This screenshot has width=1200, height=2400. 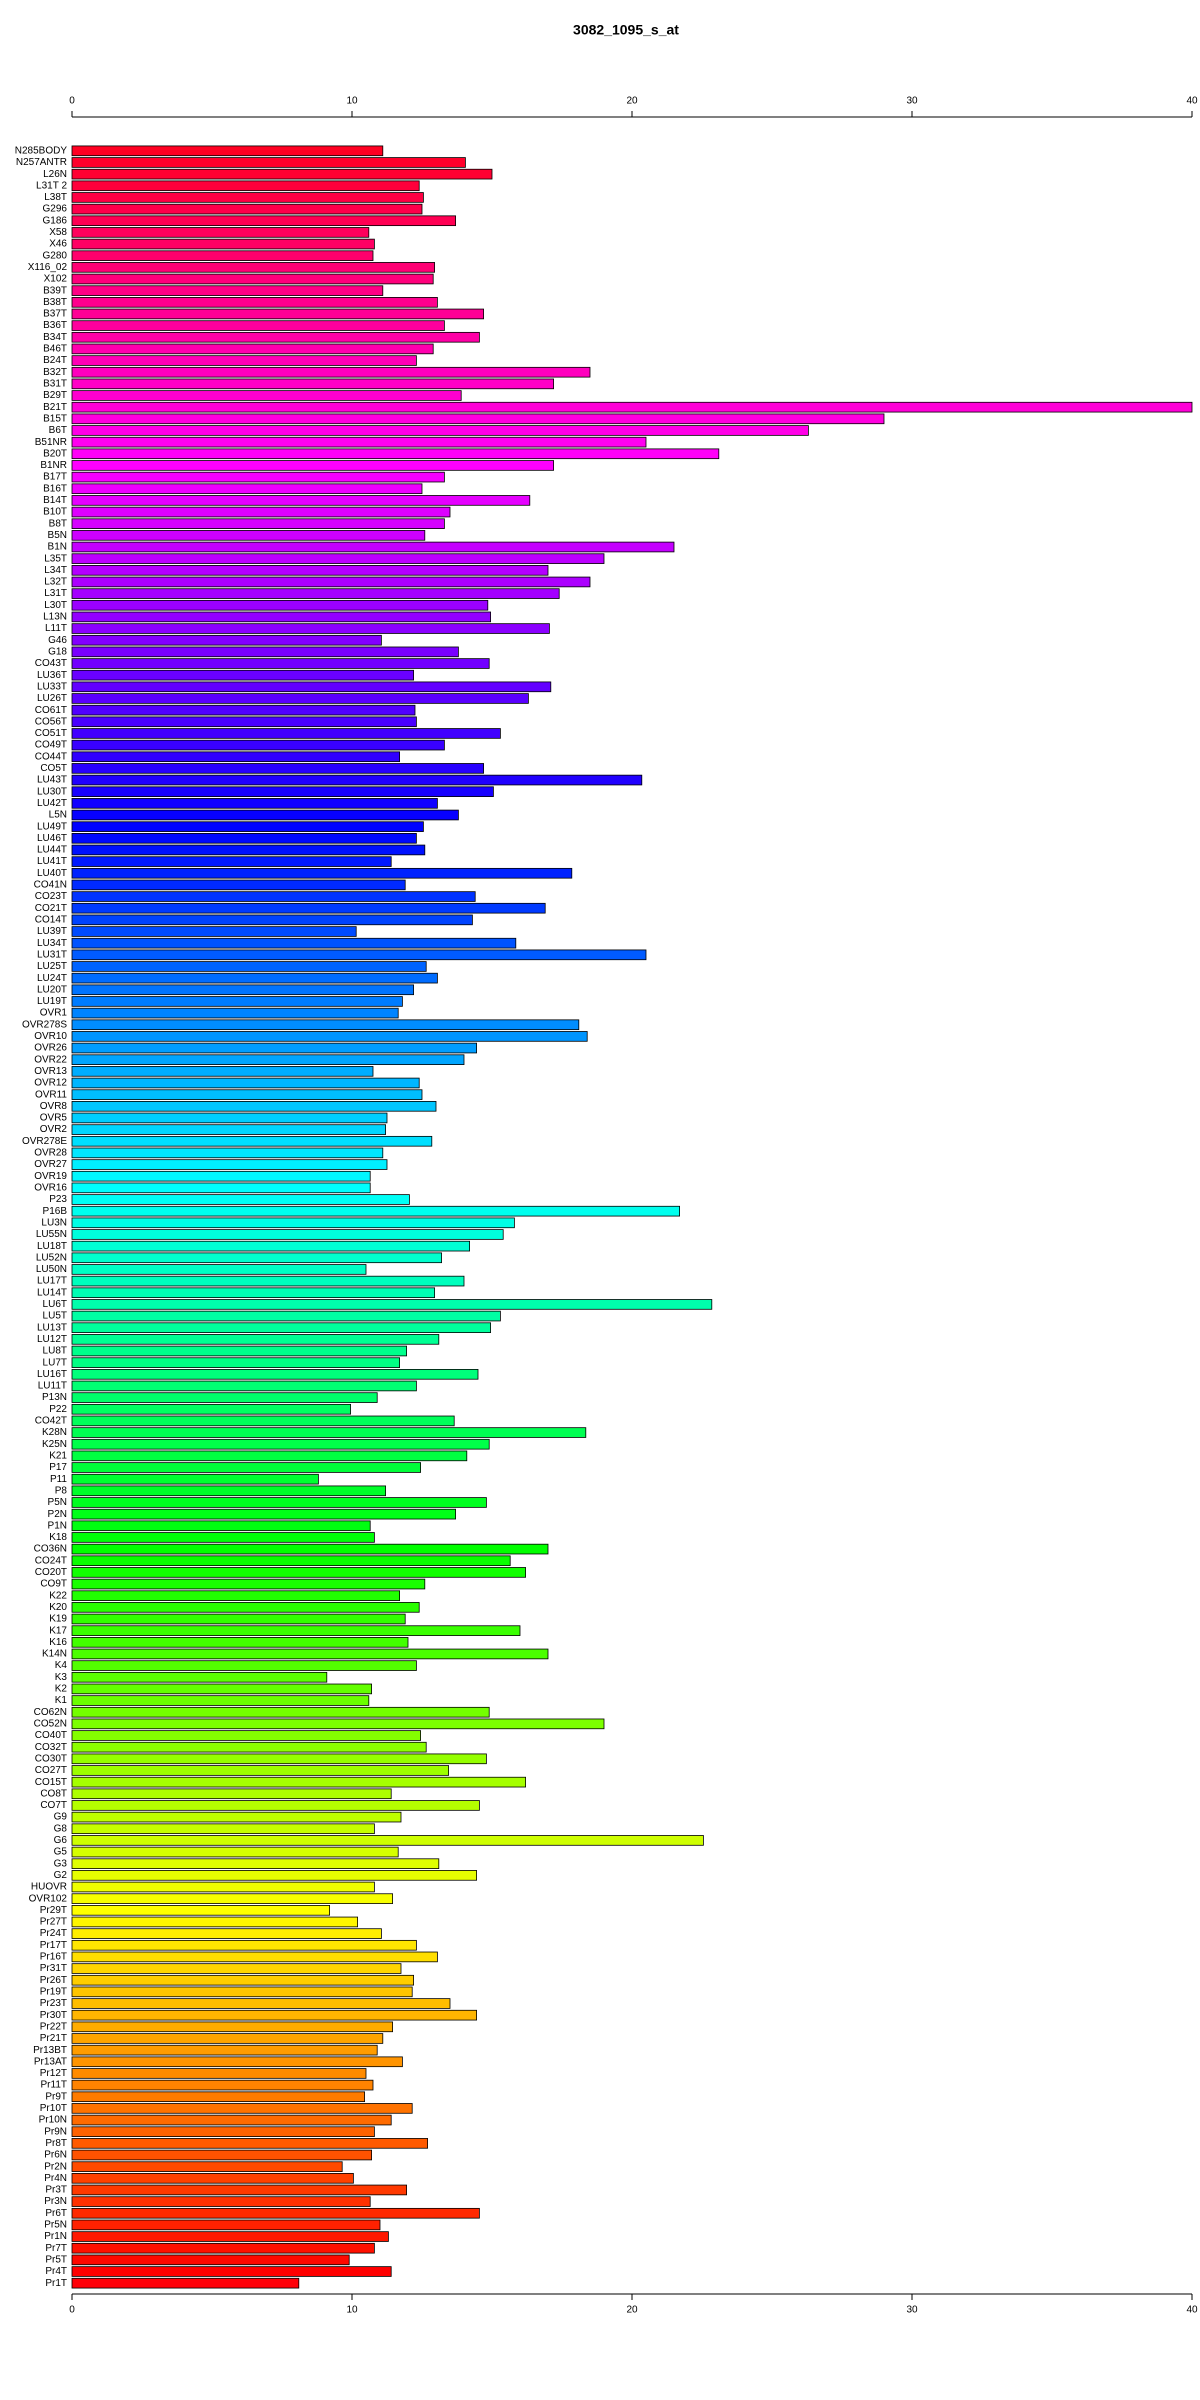 I want to click on y-tick-label: Pr7T, so click(x=56, y=2248).